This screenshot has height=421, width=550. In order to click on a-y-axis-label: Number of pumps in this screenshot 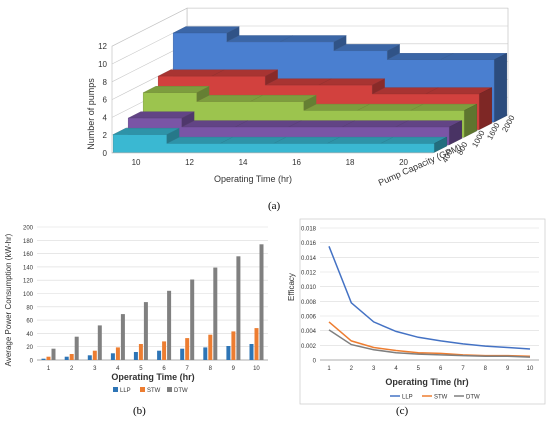, I will do `click(91, 114)`.